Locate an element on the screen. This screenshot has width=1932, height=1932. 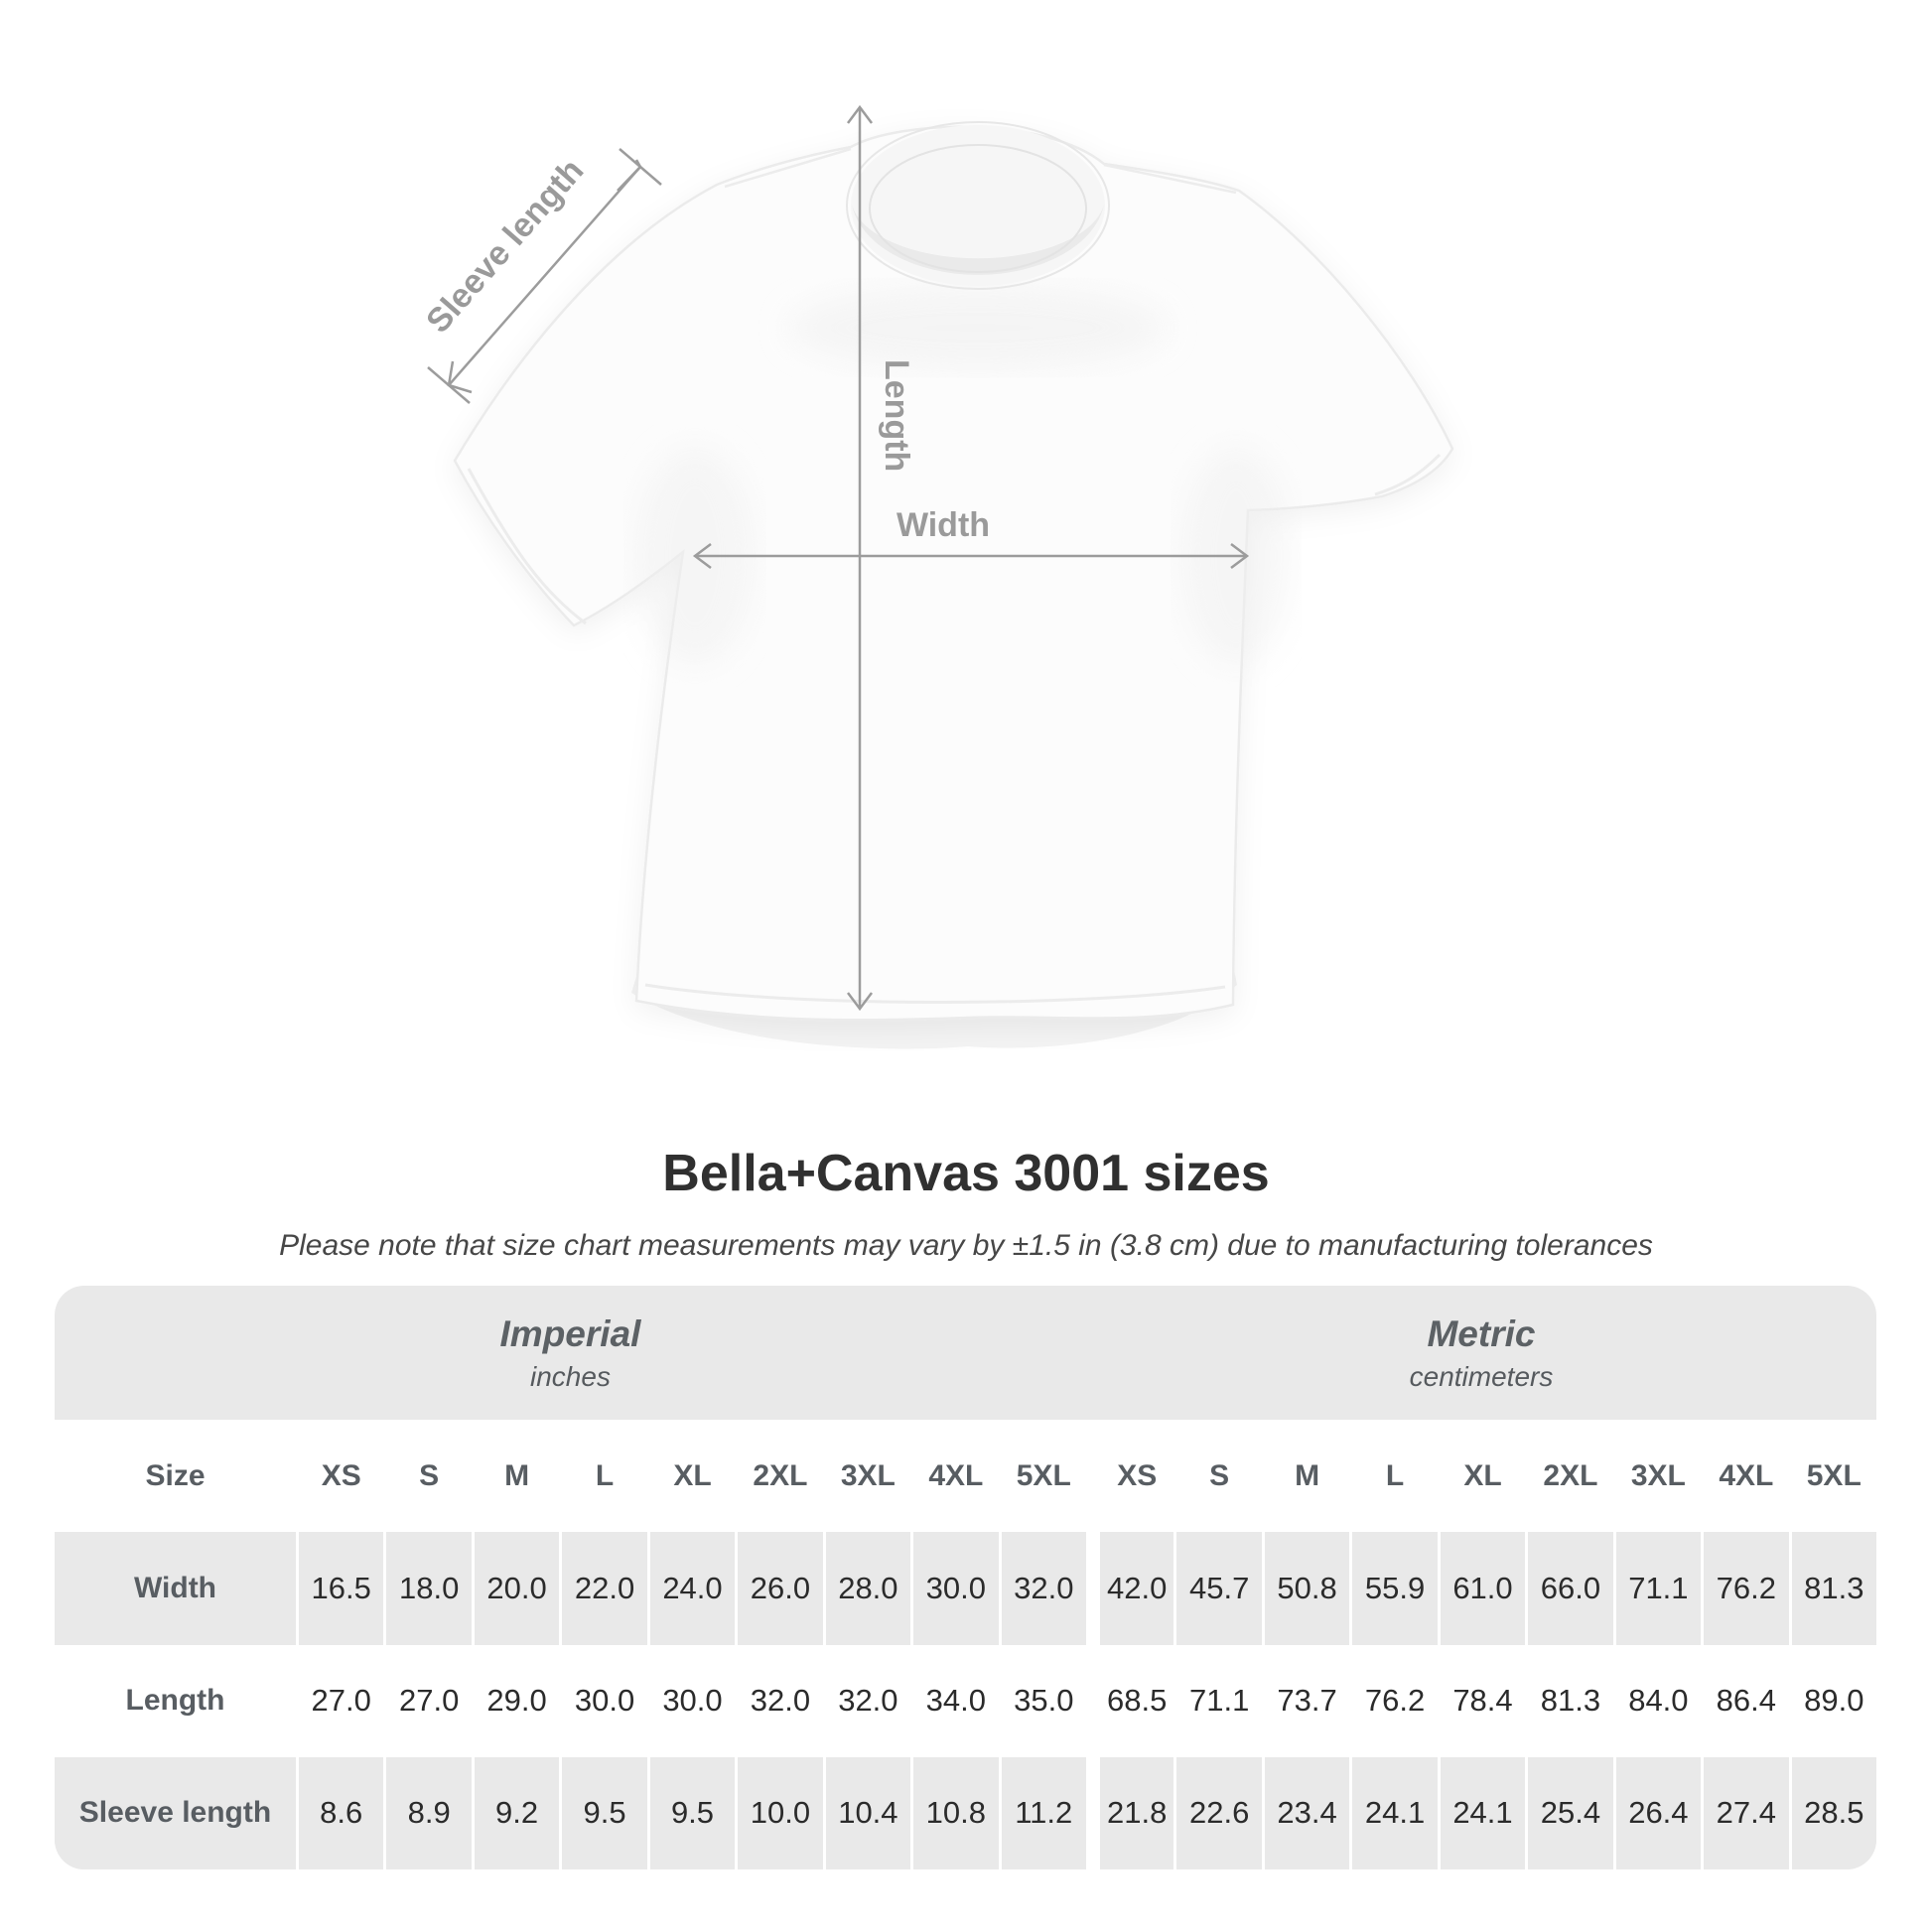
table-cell-text: 86.4 is located at coordinates (1746, 1701).